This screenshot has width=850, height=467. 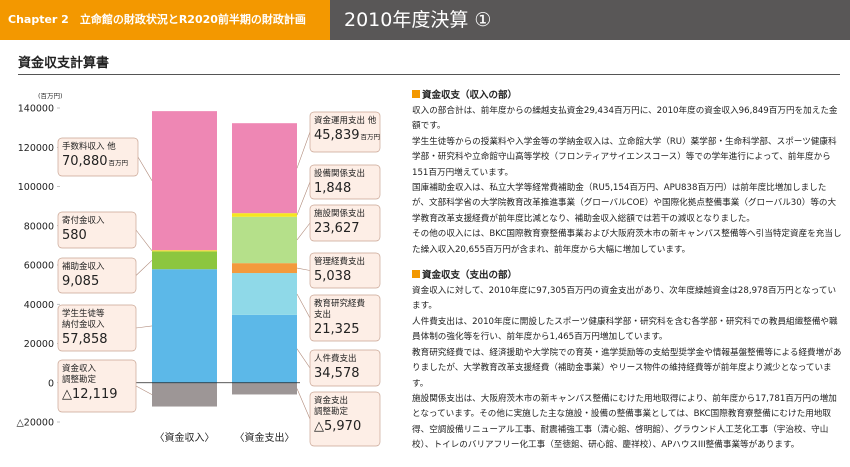 I want to click on callout-name: 教育研究経費支出, so click(x=340, y=309).